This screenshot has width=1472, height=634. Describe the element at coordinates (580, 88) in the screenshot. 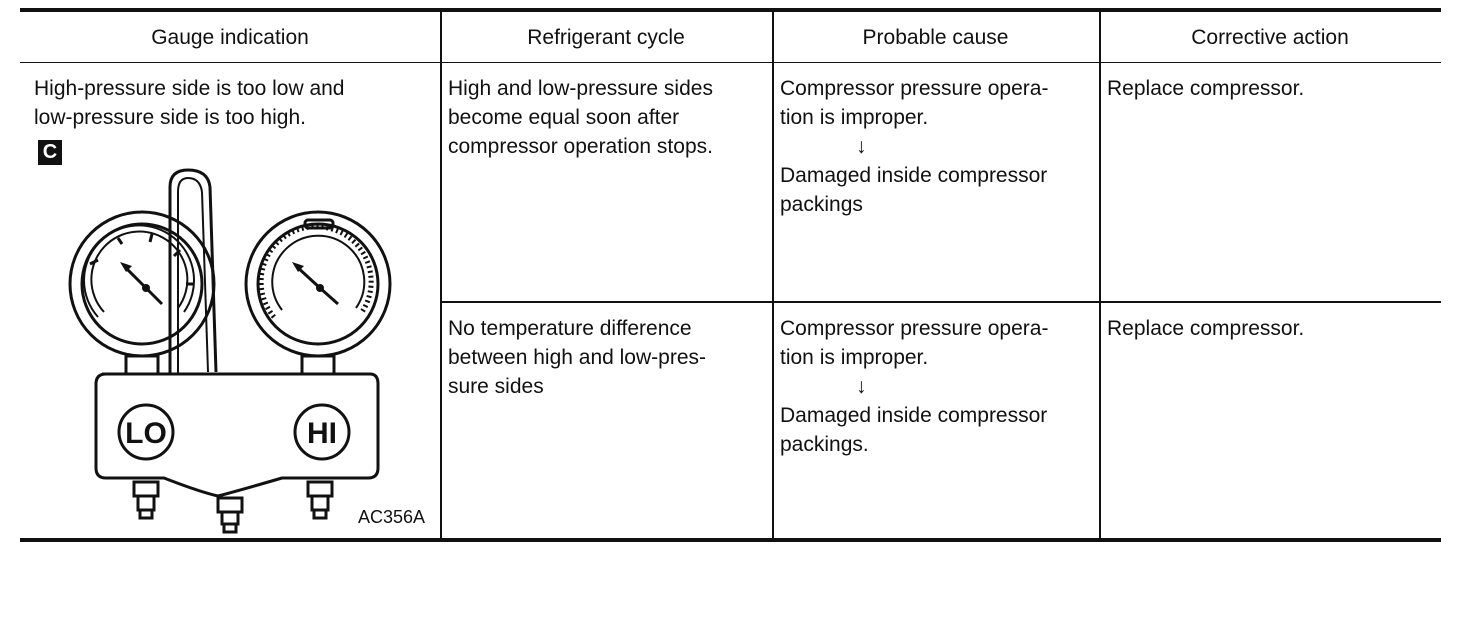

I see `cycle-line: High and low-pressure sides` at that location.